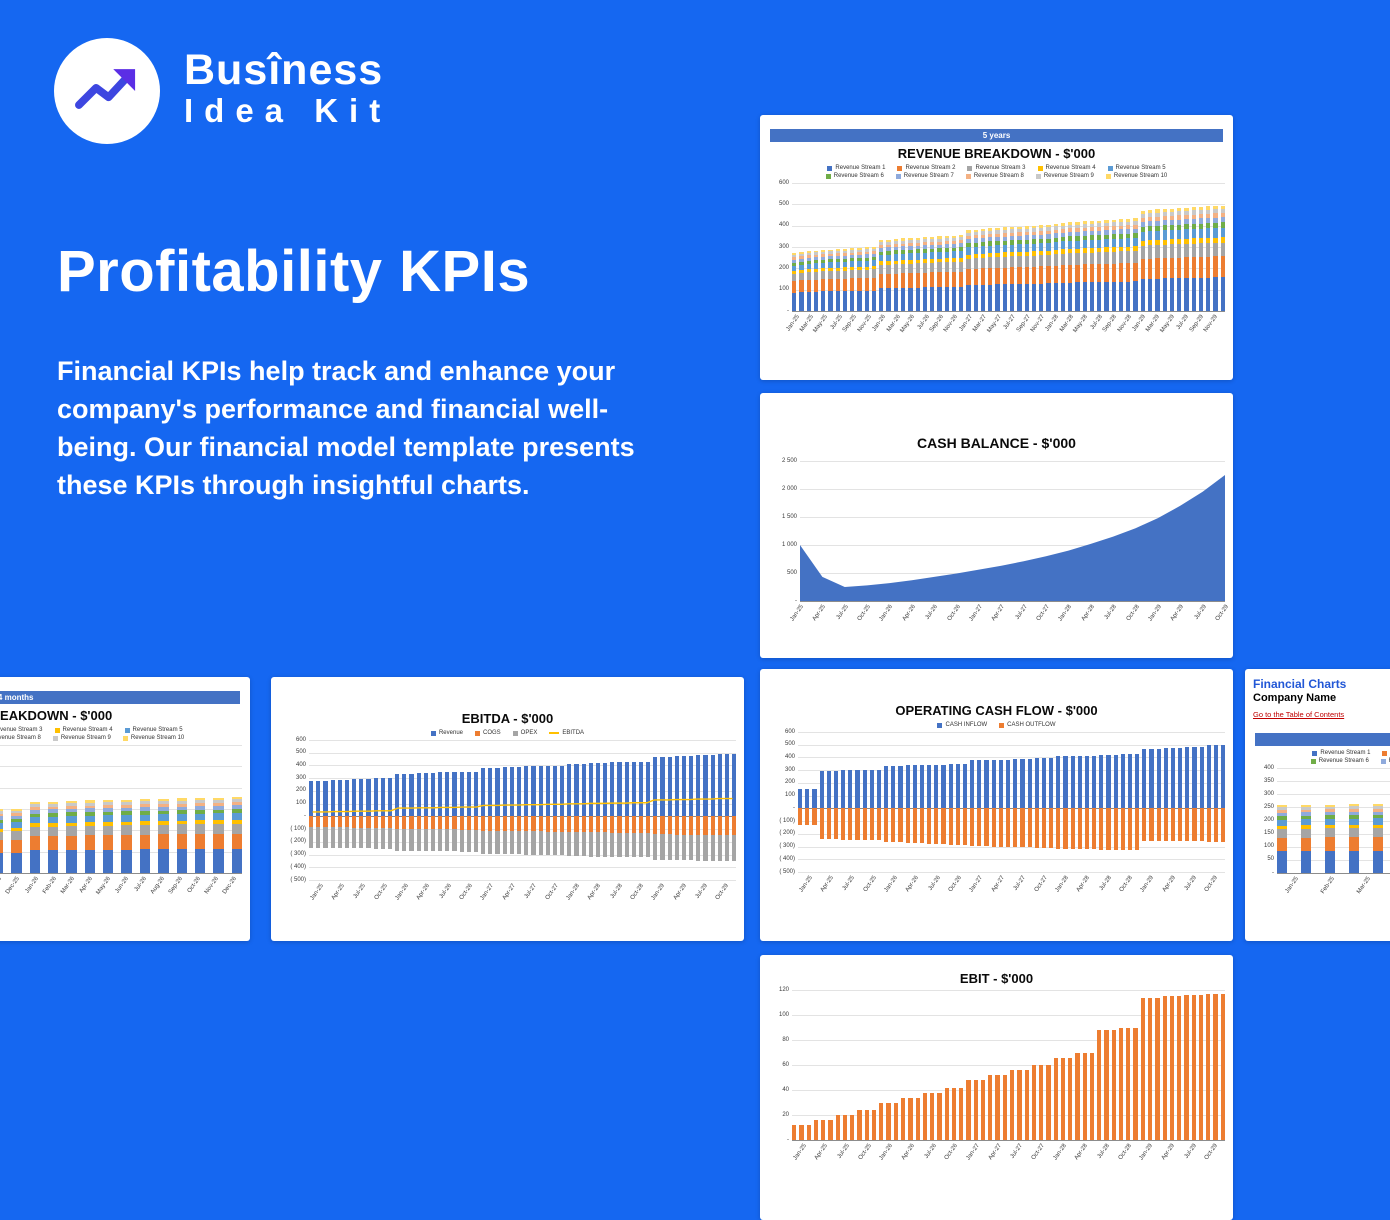  Describe the element at coordinates (1299, 714) in the screenshot. I see `table-of-contents-link: Go to the Table of Contents` at that location.